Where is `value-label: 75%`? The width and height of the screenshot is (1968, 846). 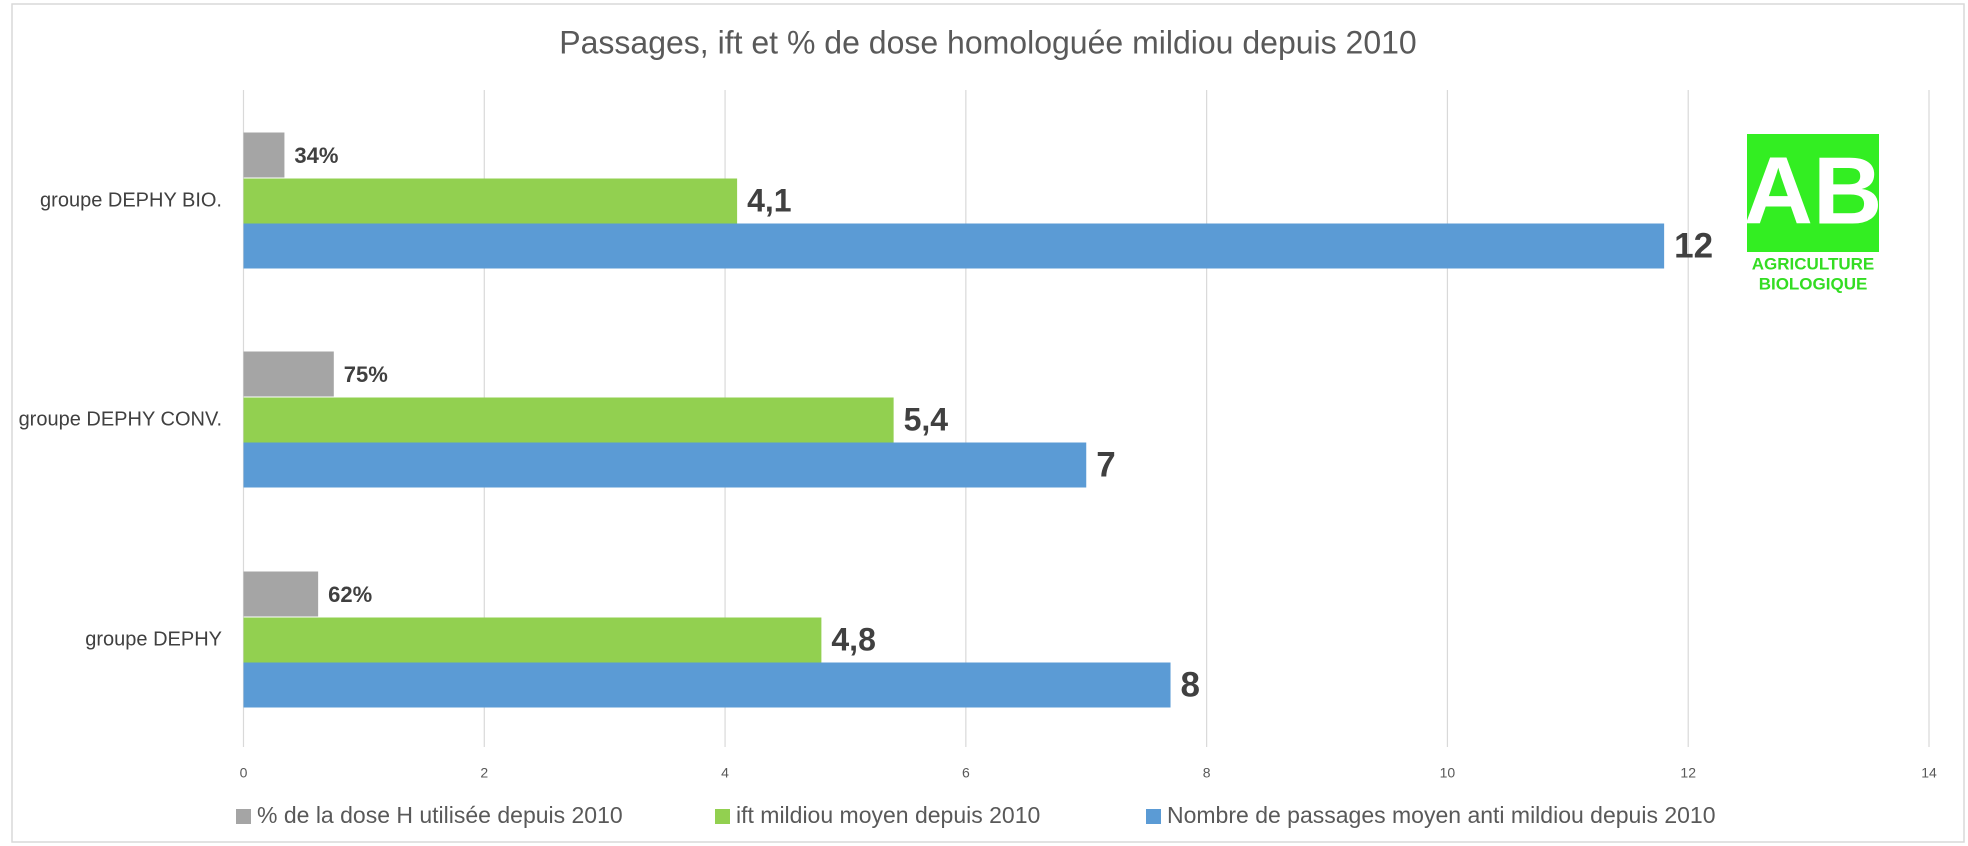 value-label: 75% is located at coordinates (366, 374).